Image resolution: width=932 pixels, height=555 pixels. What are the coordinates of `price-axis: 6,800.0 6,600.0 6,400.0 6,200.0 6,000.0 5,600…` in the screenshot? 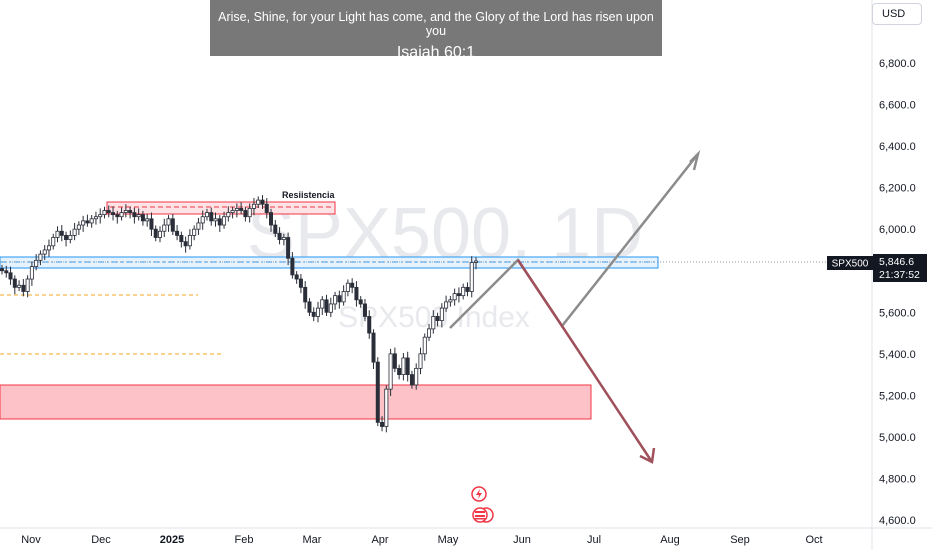 It's located at (897, 292).